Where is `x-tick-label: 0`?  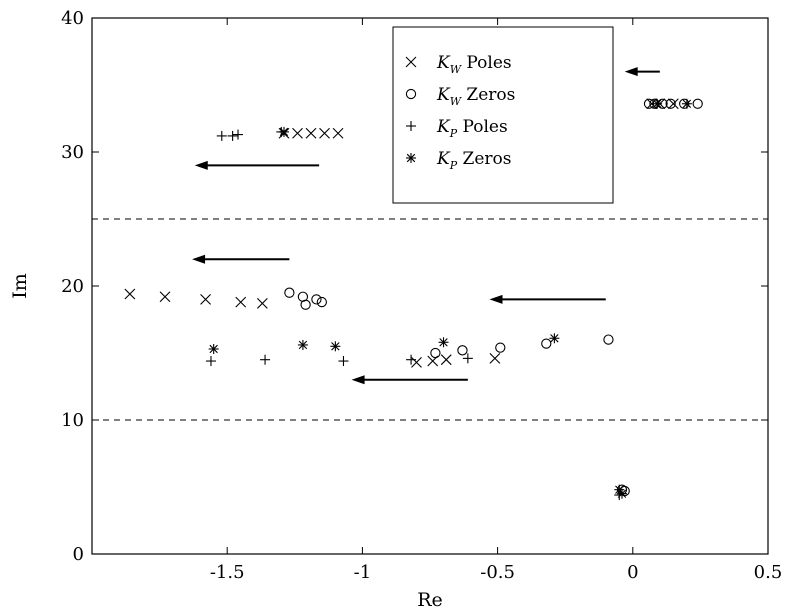
x-tick-label: 0 is located at coordinates (632, 572).